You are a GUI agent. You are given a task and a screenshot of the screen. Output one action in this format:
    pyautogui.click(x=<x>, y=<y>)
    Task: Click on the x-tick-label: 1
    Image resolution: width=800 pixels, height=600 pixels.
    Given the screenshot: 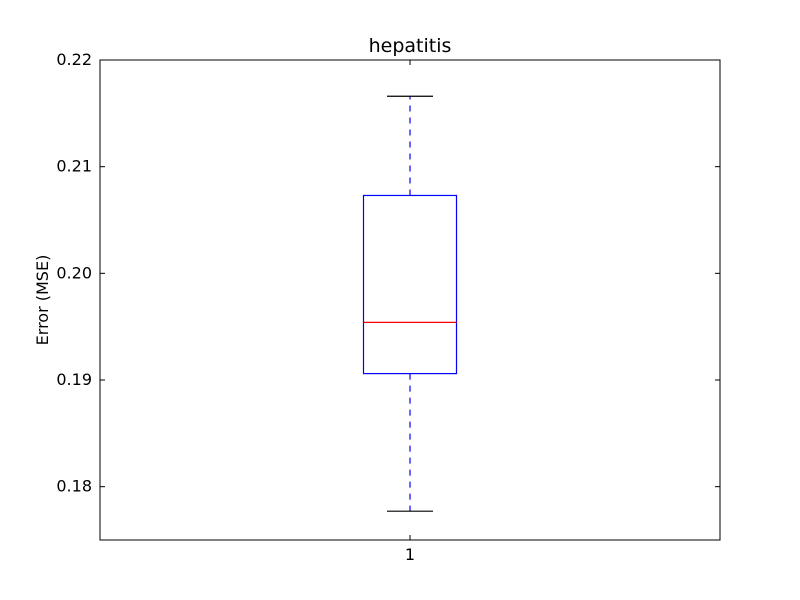 What is the action you would take?
    pyautogui.click(x=410, y=554)
    